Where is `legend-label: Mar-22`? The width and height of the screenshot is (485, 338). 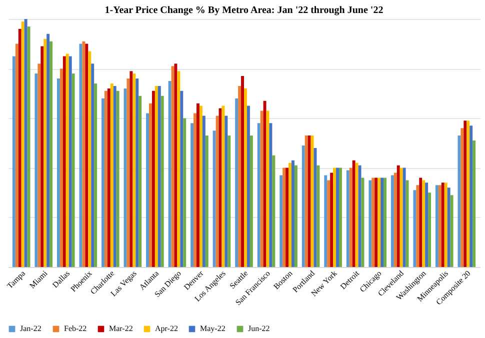
legend-label: Mar-22 is located at coordinates (121, 328).